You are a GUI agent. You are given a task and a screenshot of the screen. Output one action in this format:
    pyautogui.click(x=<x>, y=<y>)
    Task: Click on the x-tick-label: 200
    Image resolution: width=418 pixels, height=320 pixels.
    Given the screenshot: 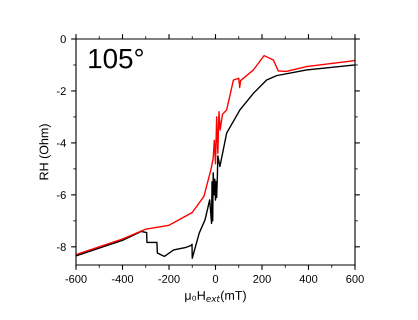 What is the action you would take?
    pyautogui.click(x=262, y=279)
    